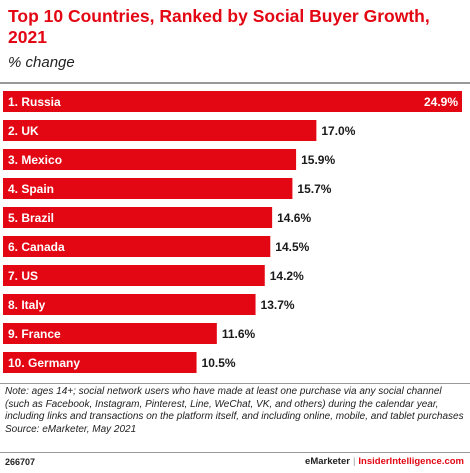  Describe the element at coordinates (318, 160) in the screenshot. I see `bar-value-label: 15.9%` at that location.